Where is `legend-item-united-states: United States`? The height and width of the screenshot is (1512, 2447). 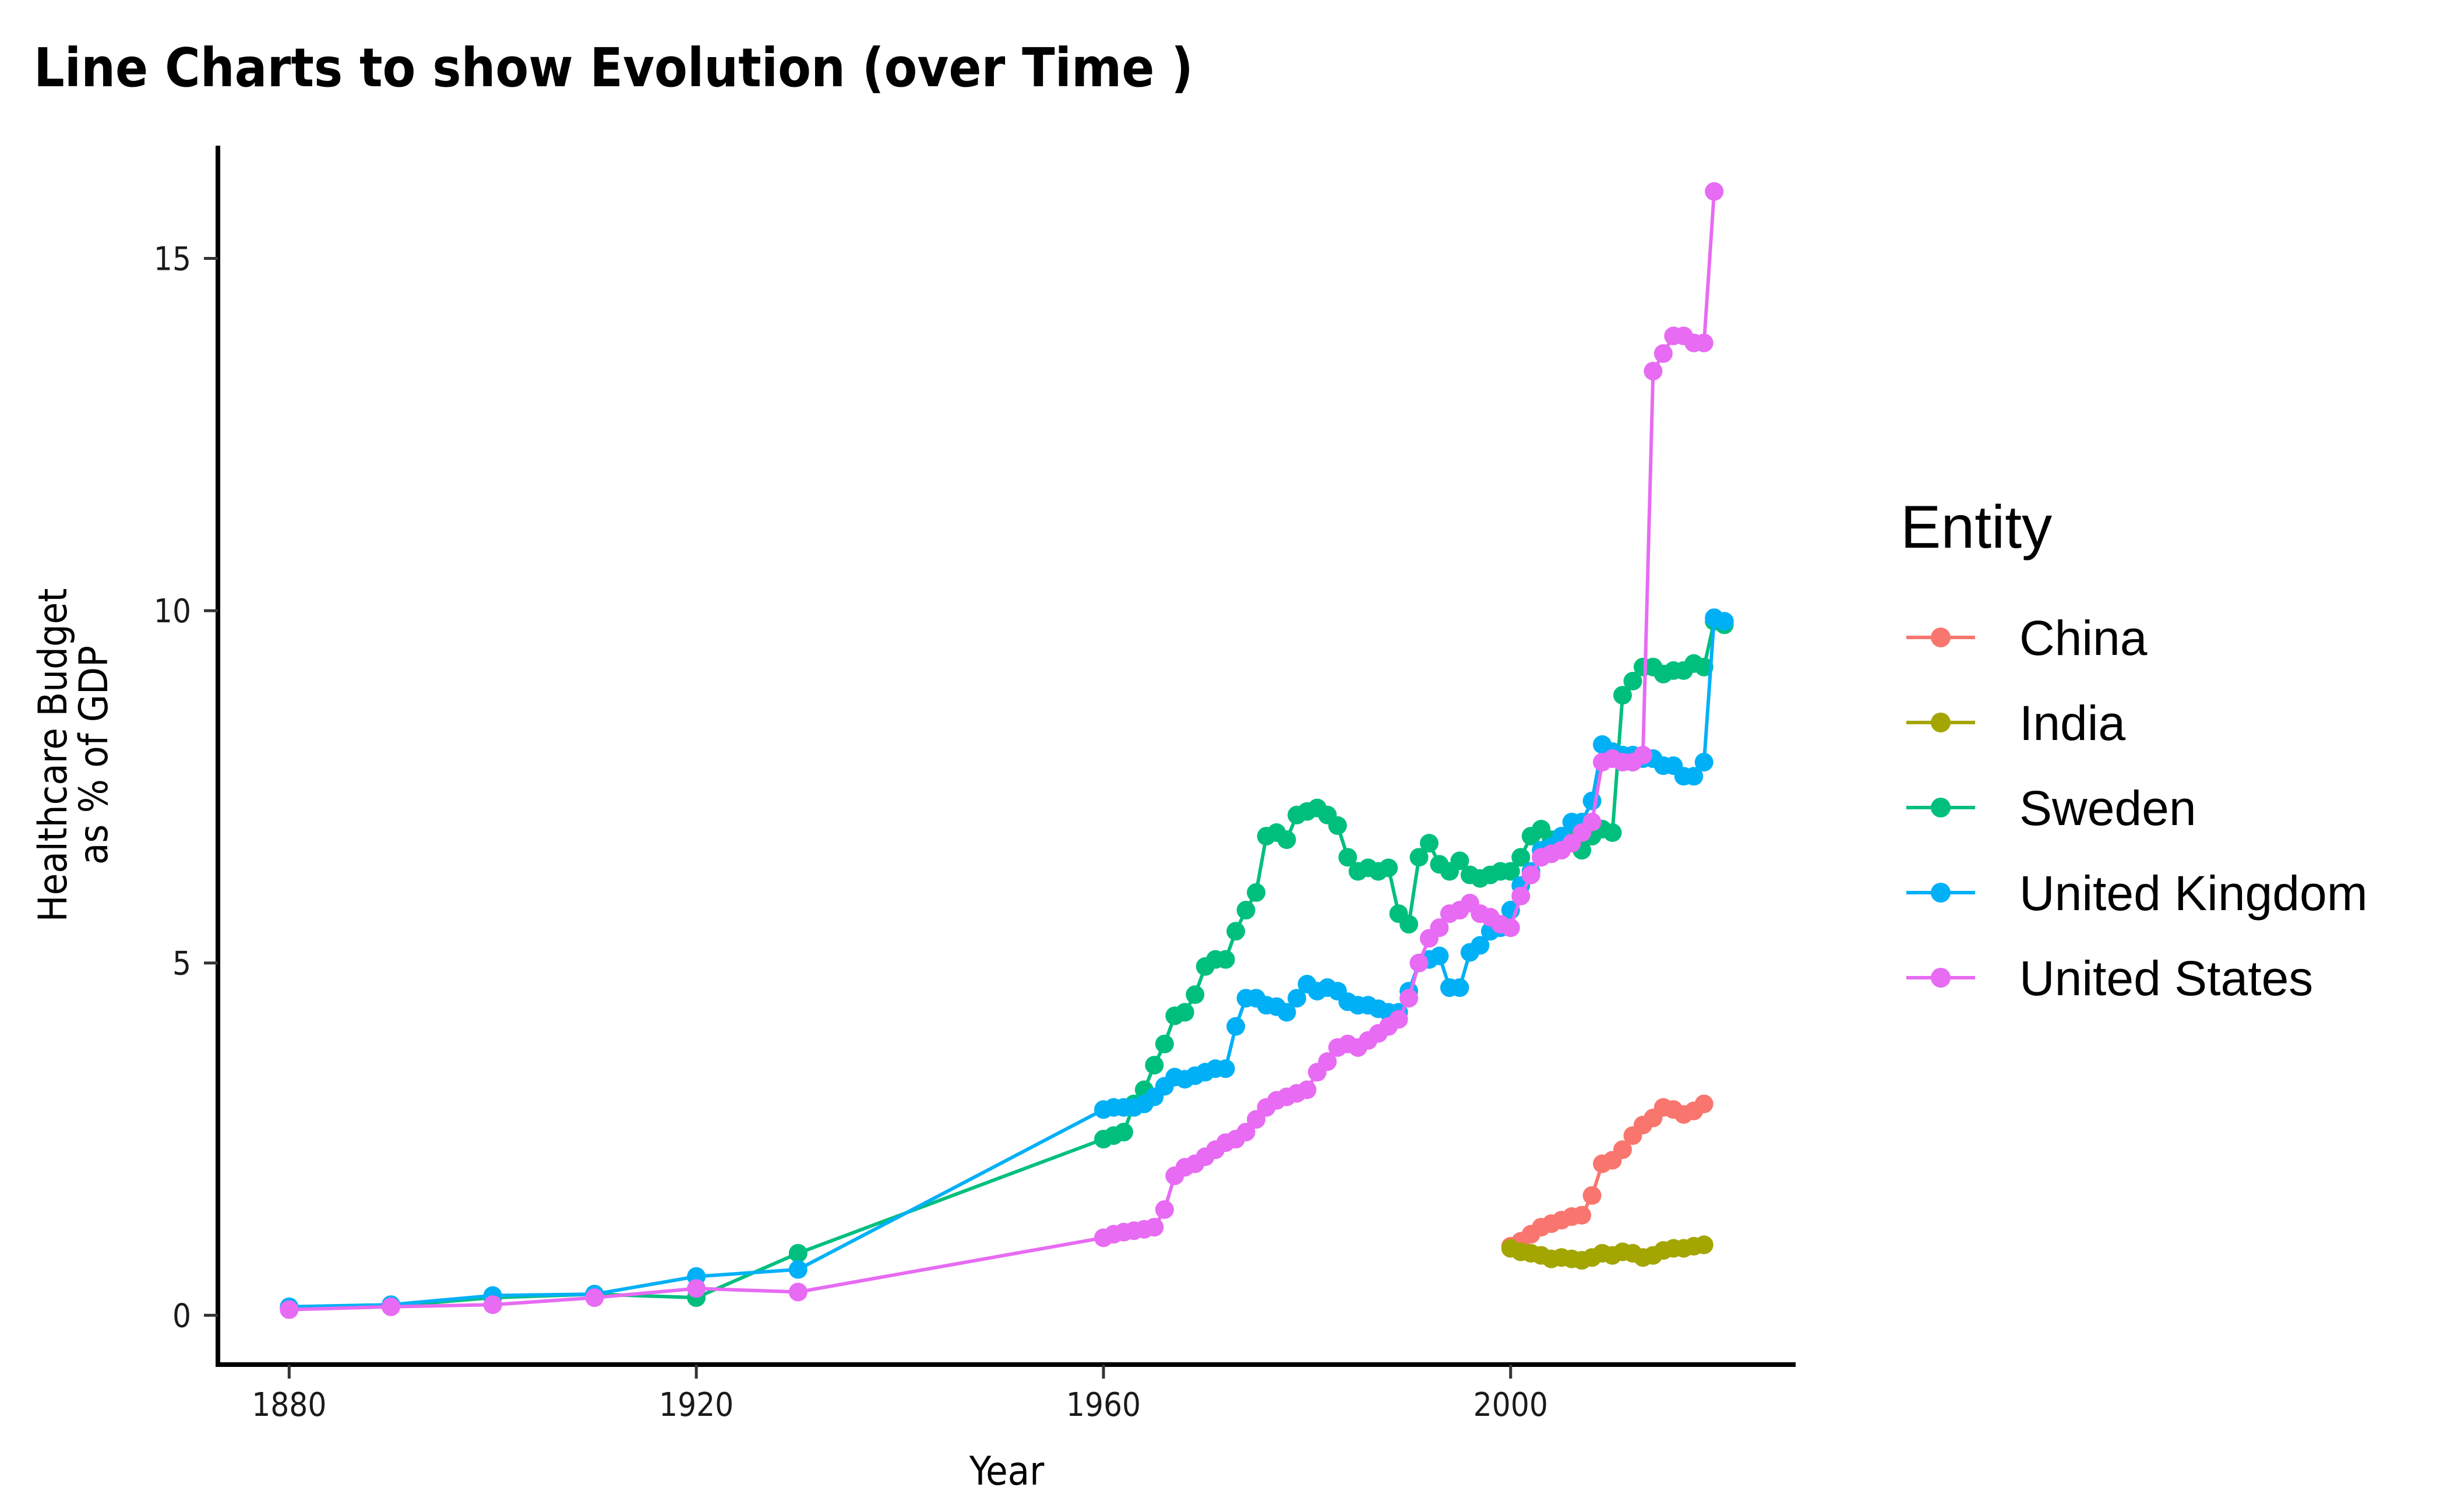 legend-item-united-states: United States is located at coordinates (2109, 978).